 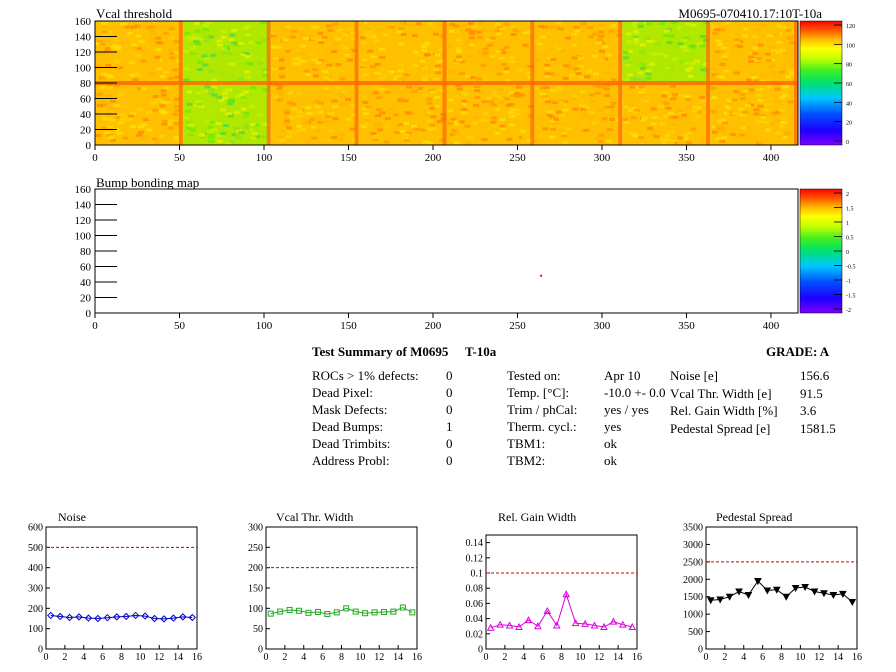 I want to click on y-tick-label: 200, so click(x=35, y=609).